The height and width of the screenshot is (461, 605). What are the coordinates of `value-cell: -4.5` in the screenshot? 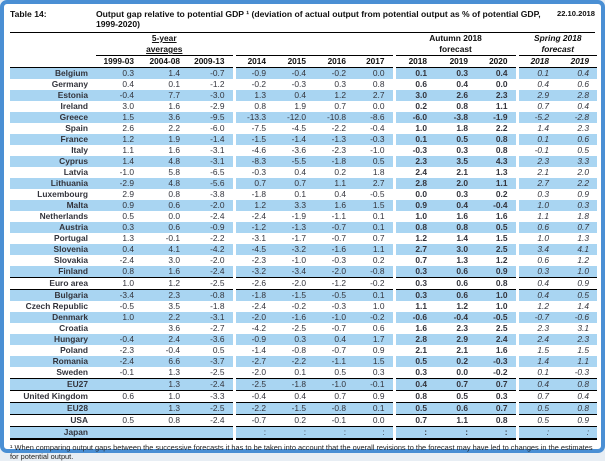 It's located at (294, 128).